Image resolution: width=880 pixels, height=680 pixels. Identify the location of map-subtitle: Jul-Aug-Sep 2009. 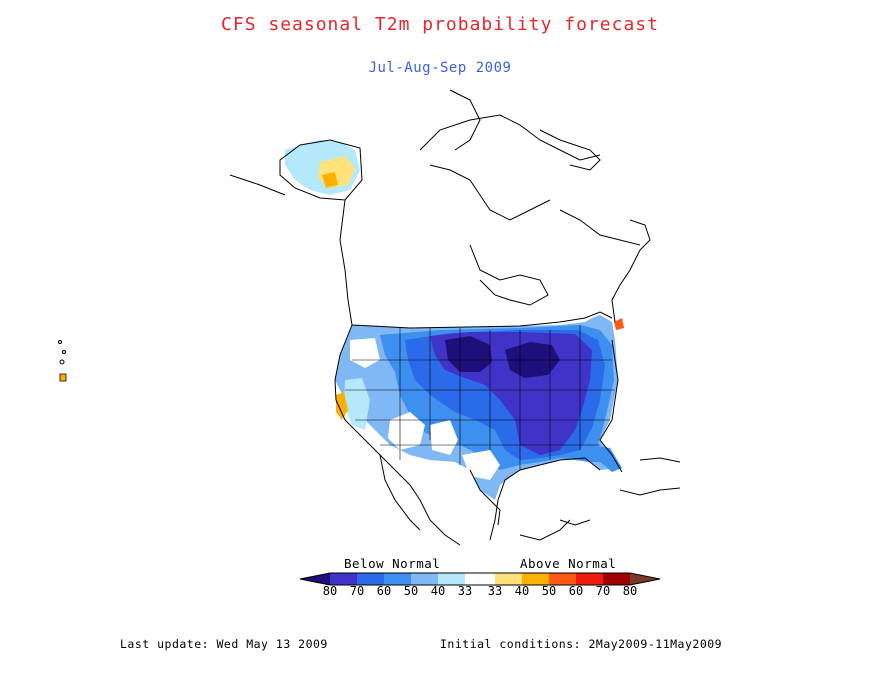
(440, 68).